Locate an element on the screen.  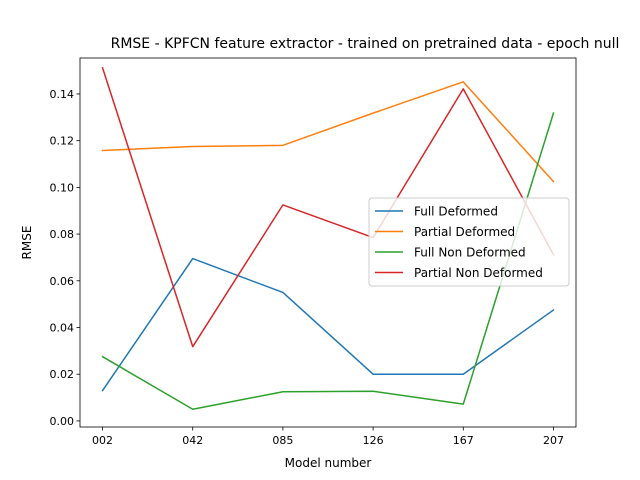
y-tick-label: 0.14 is located at coordinates (62, 94).